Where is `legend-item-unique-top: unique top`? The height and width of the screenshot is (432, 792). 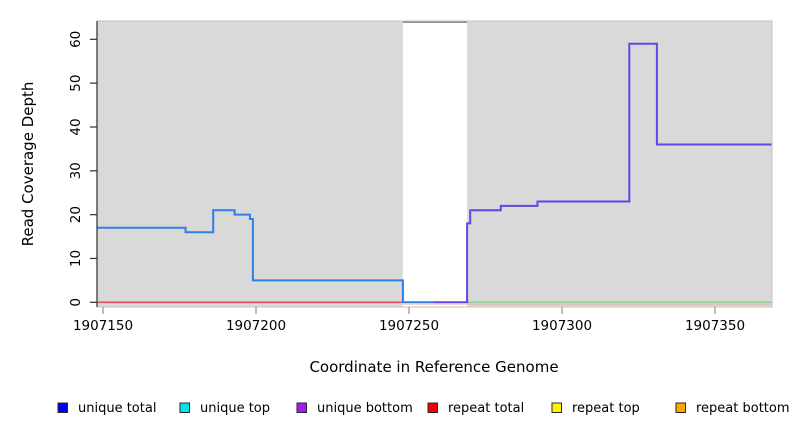 legend-item-unique-top: unique top is located at coordinates (224, 408).